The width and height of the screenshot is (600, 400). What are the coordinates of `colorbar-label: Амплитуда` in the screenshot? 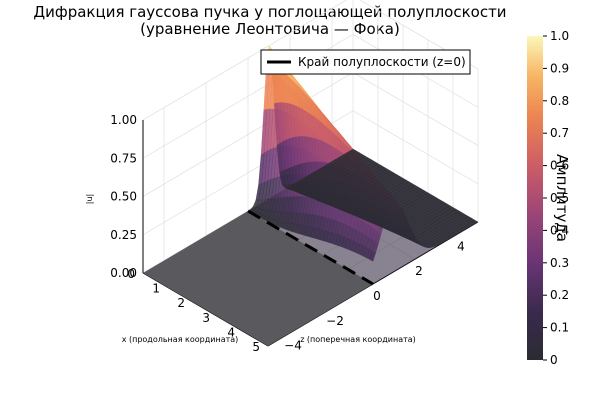 It's located at (562, 198).